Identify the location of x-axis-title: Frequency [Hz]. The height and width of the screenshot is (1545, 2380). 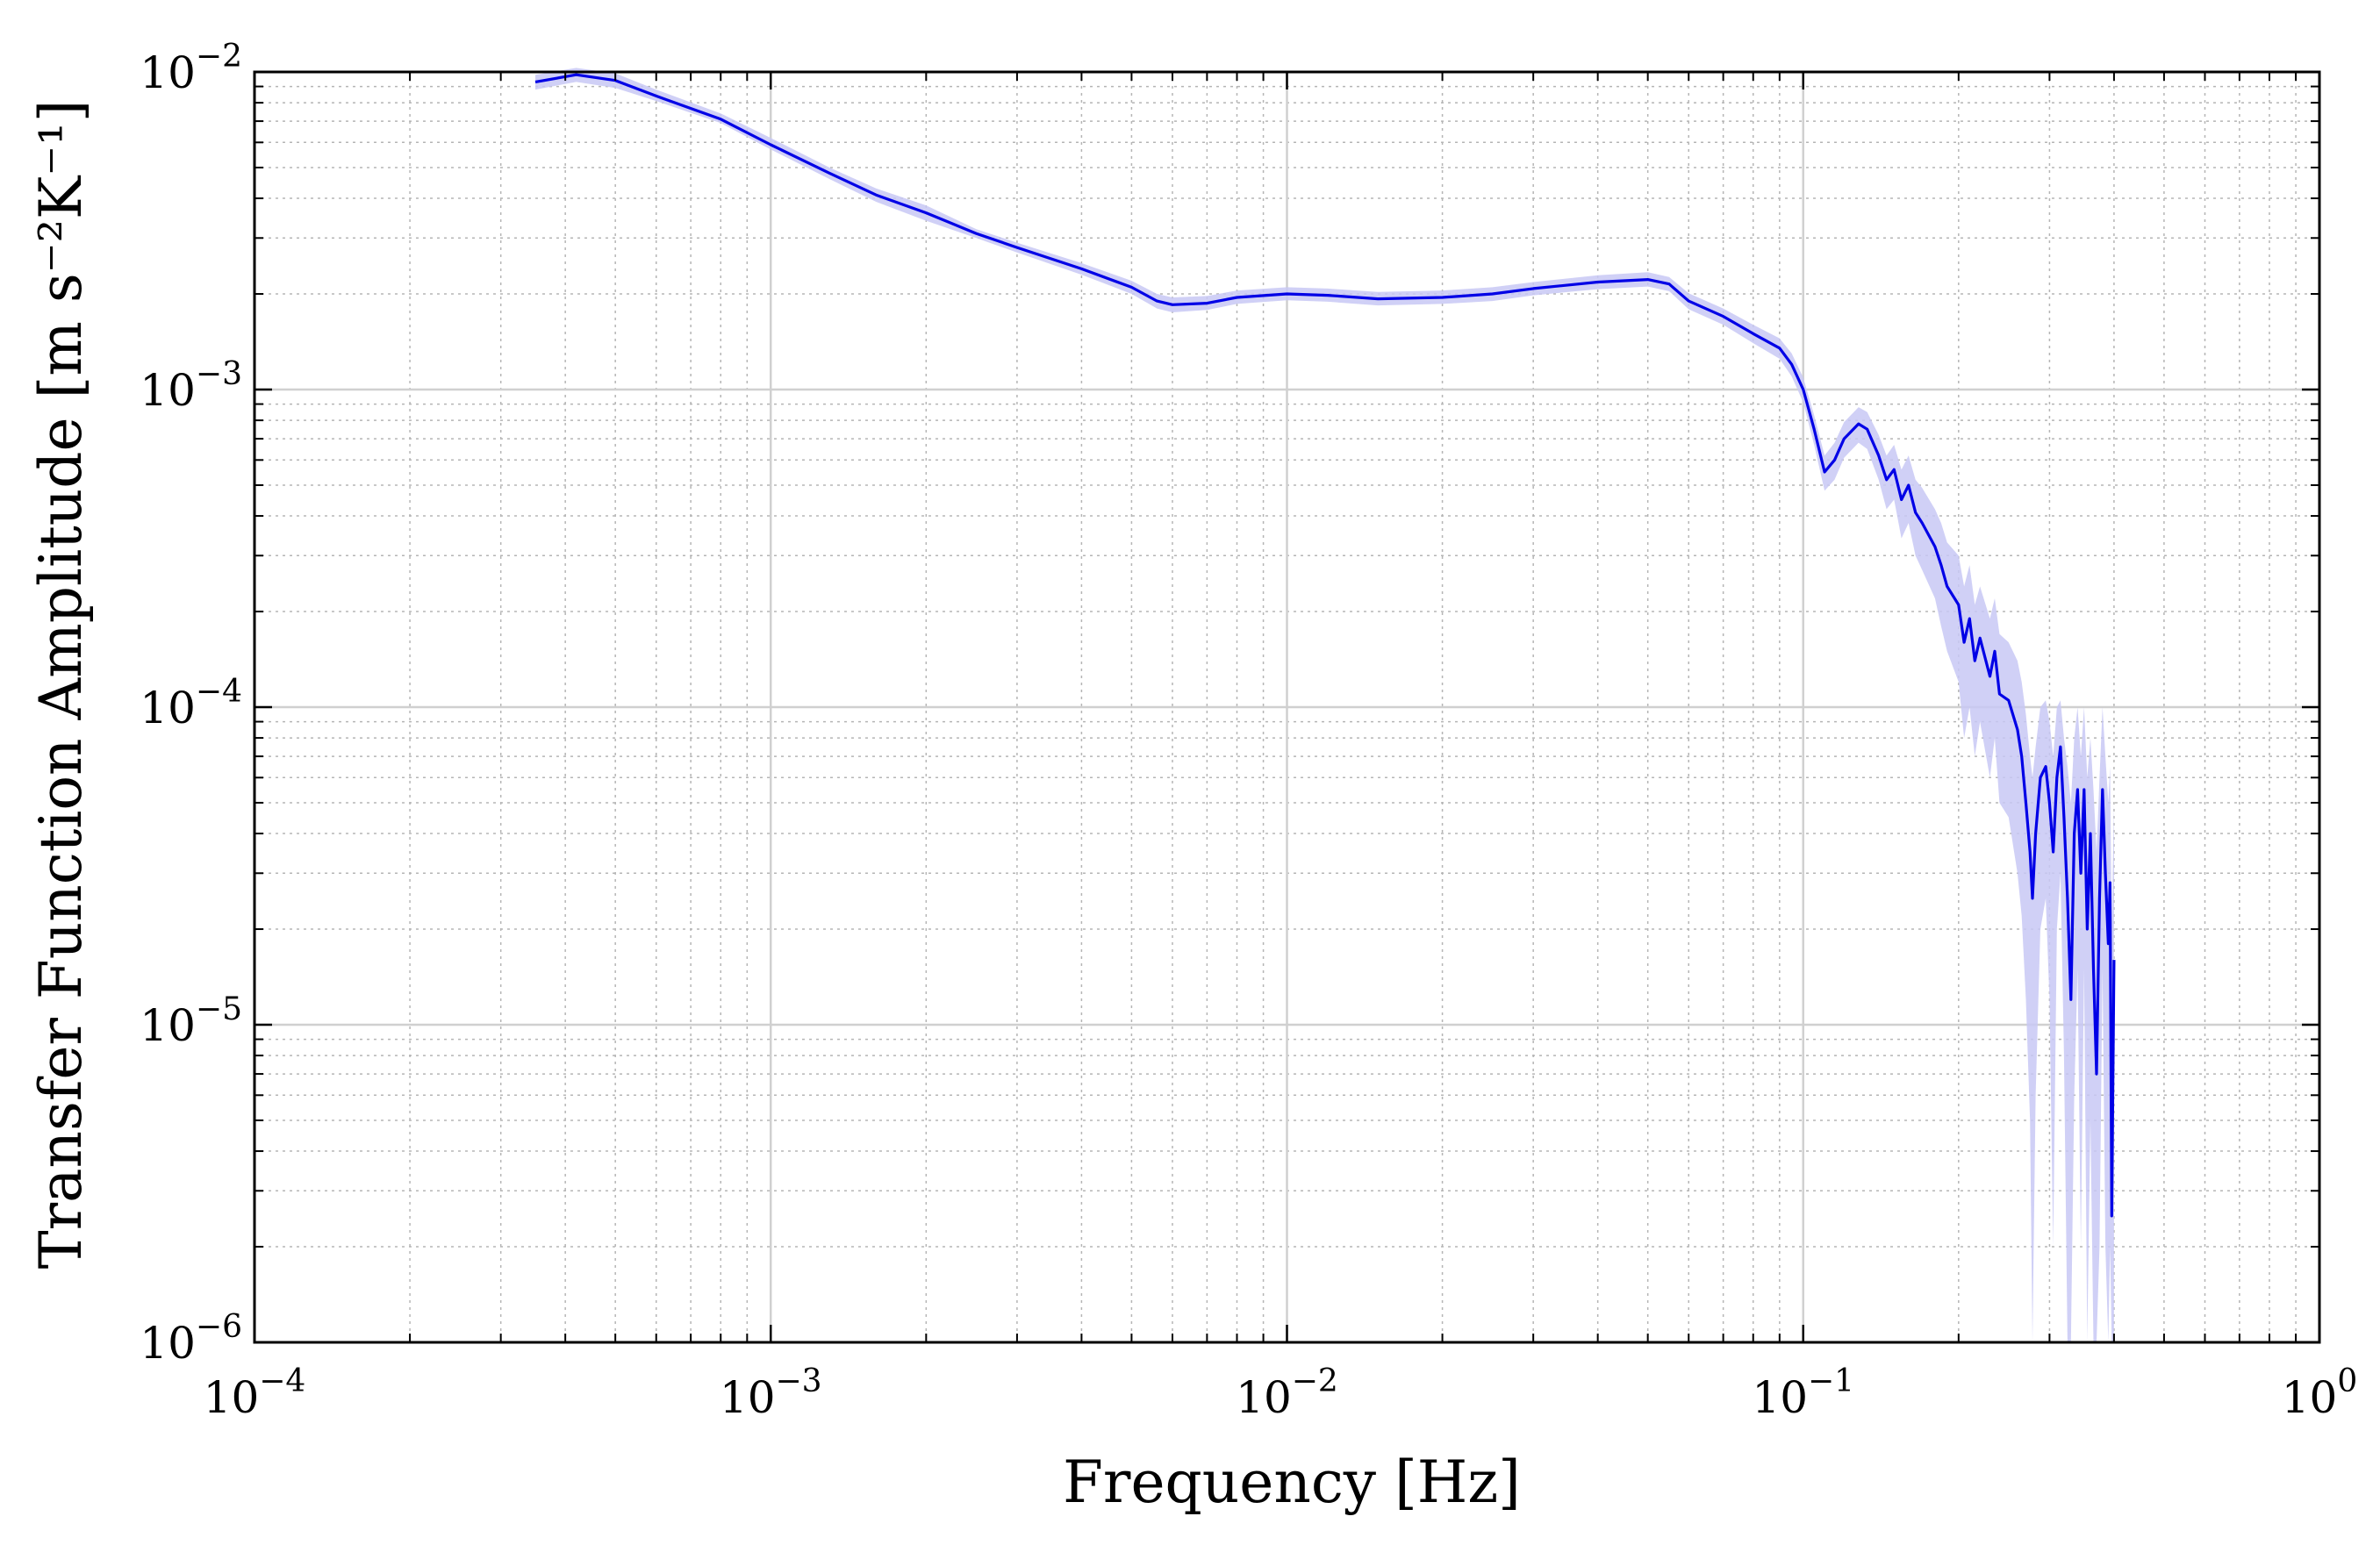
(1292, 1482).